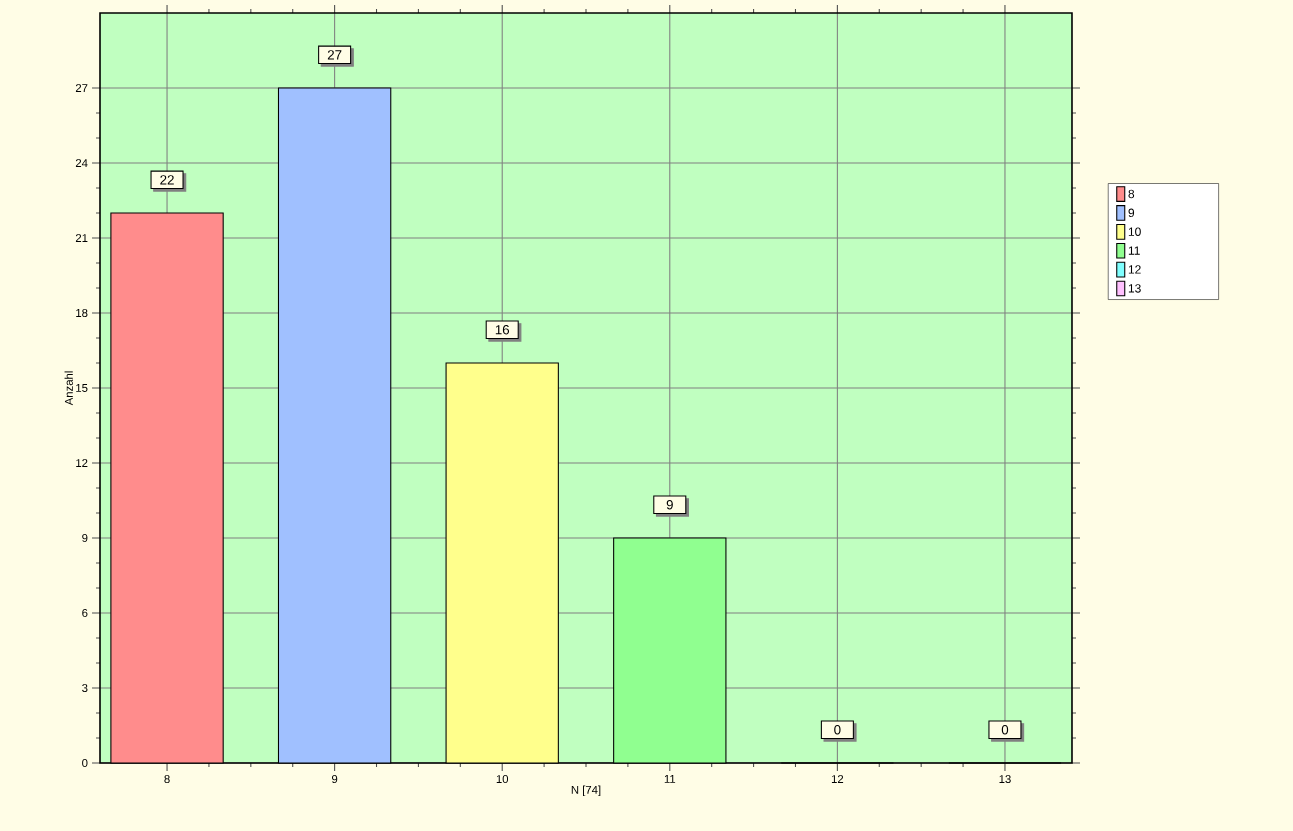 This screenshot has height=831, width=1293. I want to click on y-tick-label: 21, so click(81, 238).